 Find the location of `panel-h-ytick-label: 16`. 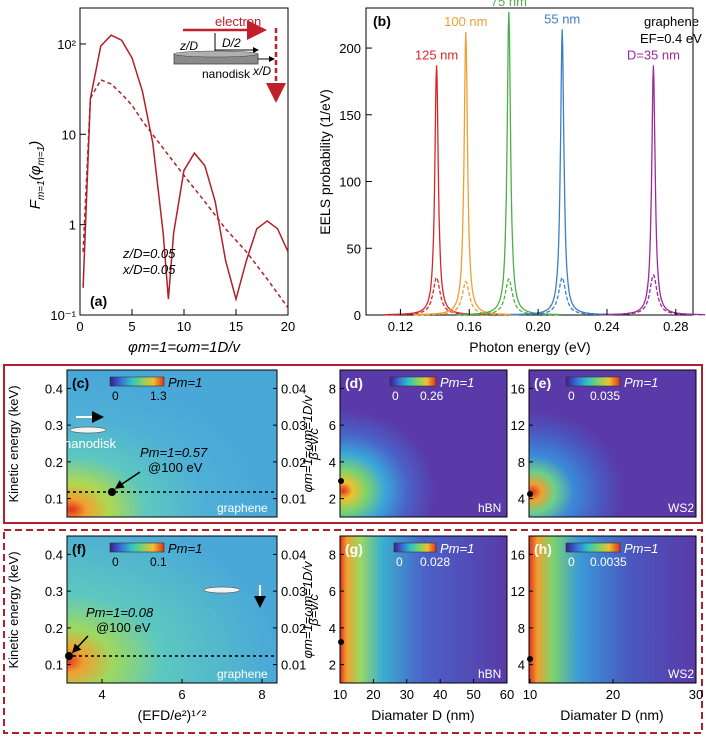

panel-h-ytick-label: 16 is located at coordinates (518, 554).